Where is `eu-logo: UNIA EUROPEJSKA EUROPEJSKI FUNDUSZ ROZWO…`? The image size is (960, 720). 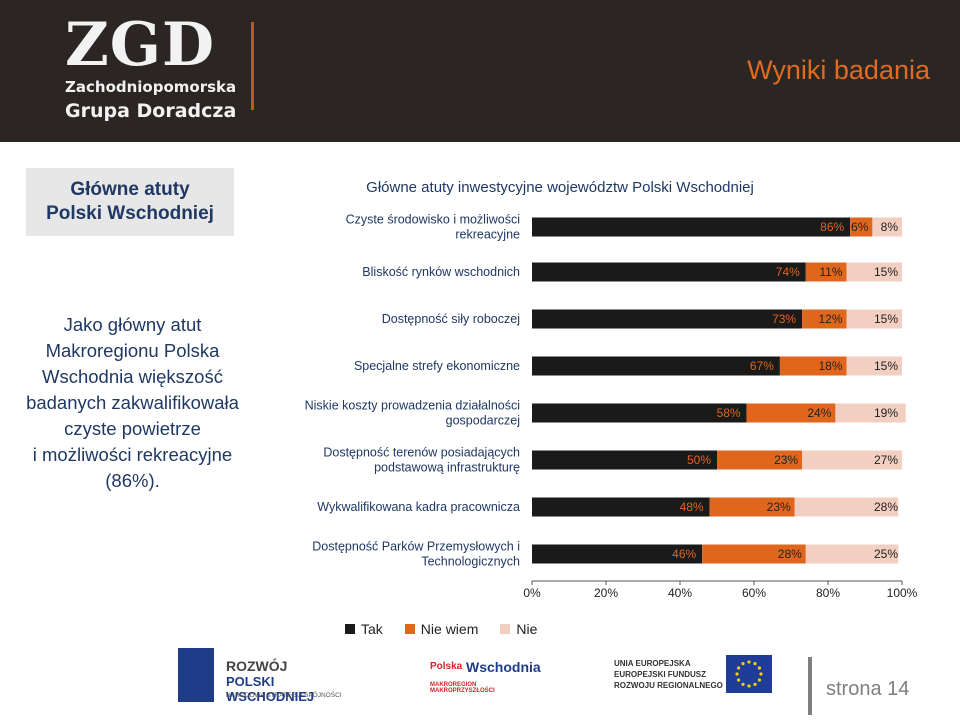 eu-logo: UNIA EUROPEJSKA EUROPEJSKI FUNDUSZ ROZWO… is located at coordinates (694, 675).